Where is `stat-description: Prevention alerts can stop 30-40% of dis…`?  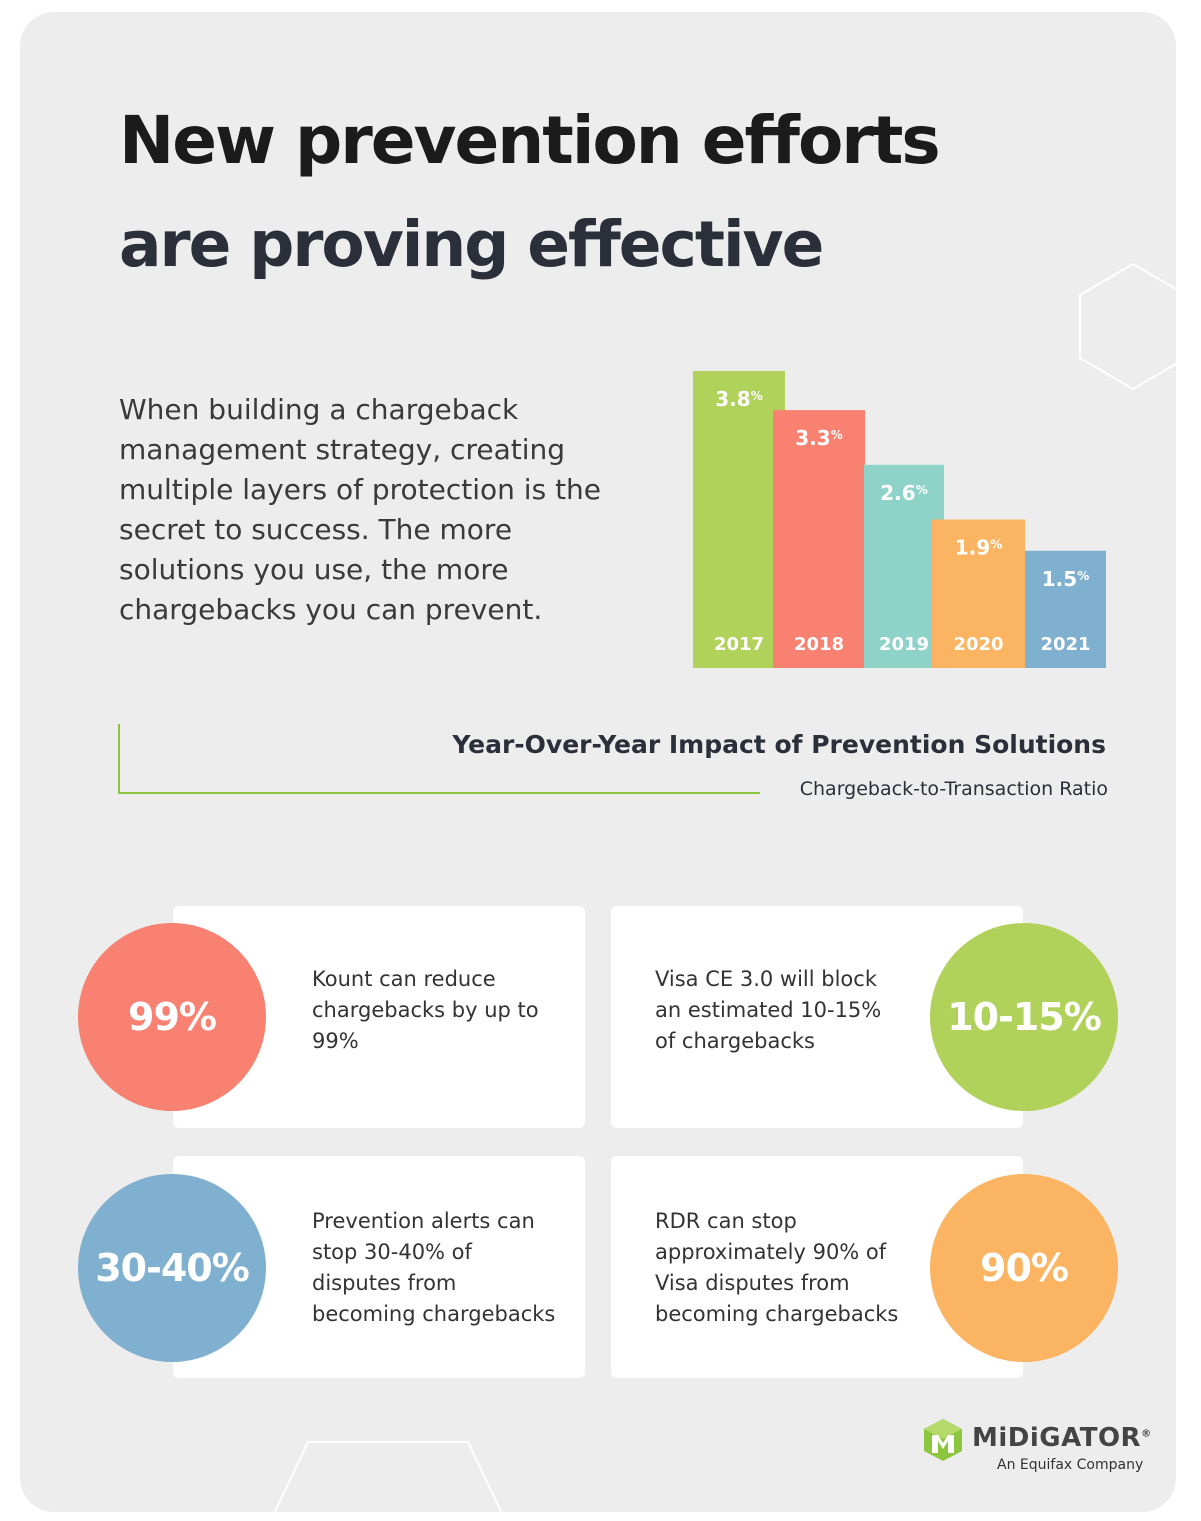 stat-description: Prevention alerts can stop 30-40% of dis… is located at coordinates (434, 1267).